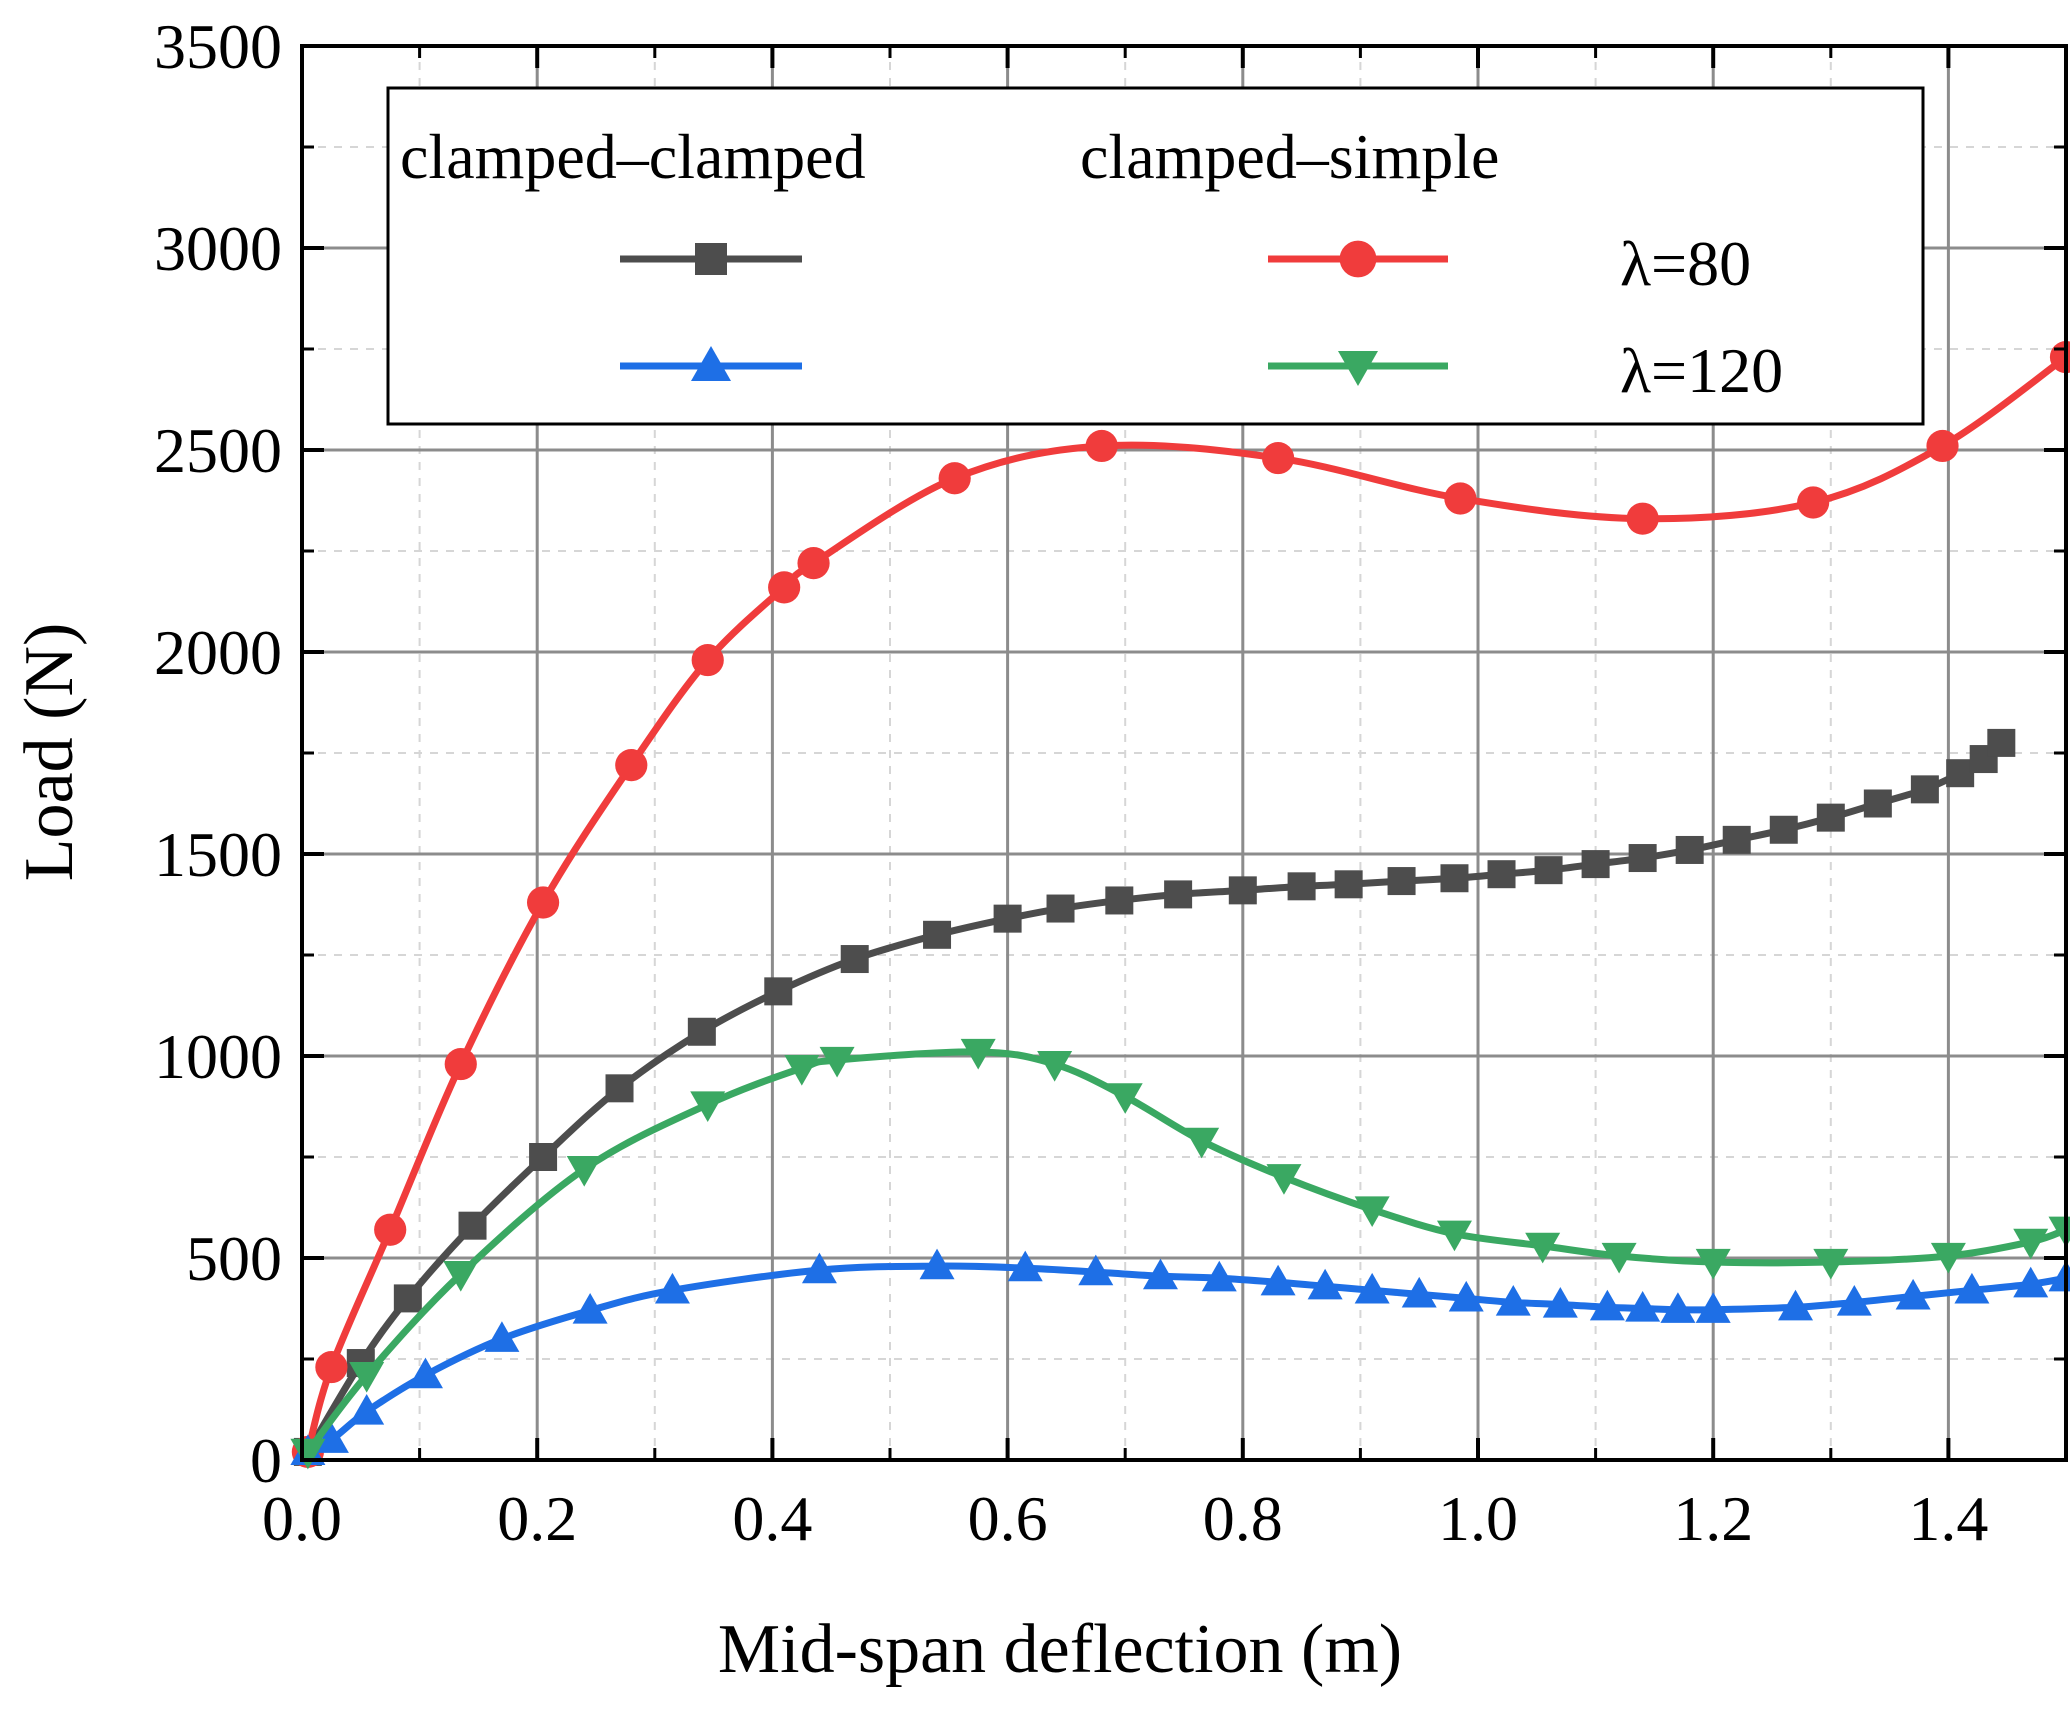 The image size is (2070, 1709). What do you see at coordinates (1478, 1518) in the screenshot?
I see `x-tick-label: 1.0` at bounding box center [1478, 1518].